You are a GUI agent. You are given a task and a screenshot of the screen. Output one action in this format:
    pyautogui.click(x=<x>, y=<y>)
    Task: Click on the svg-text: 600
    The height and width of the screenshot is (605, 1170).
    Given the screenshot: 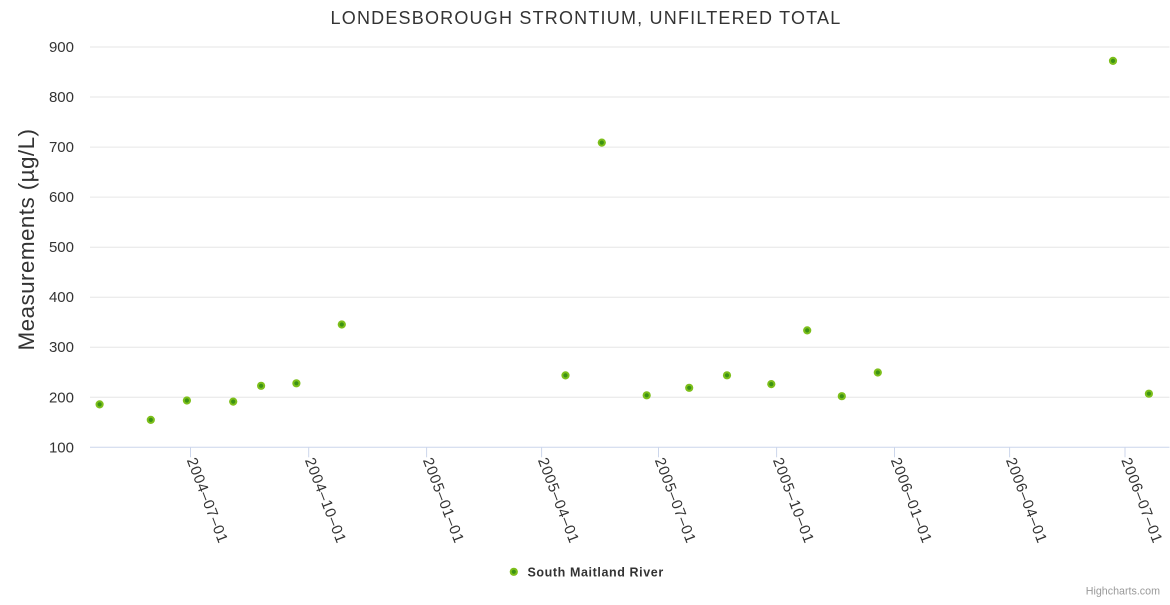 What is the action you would take?
    pyautogui.click(x=61, y=197)
    